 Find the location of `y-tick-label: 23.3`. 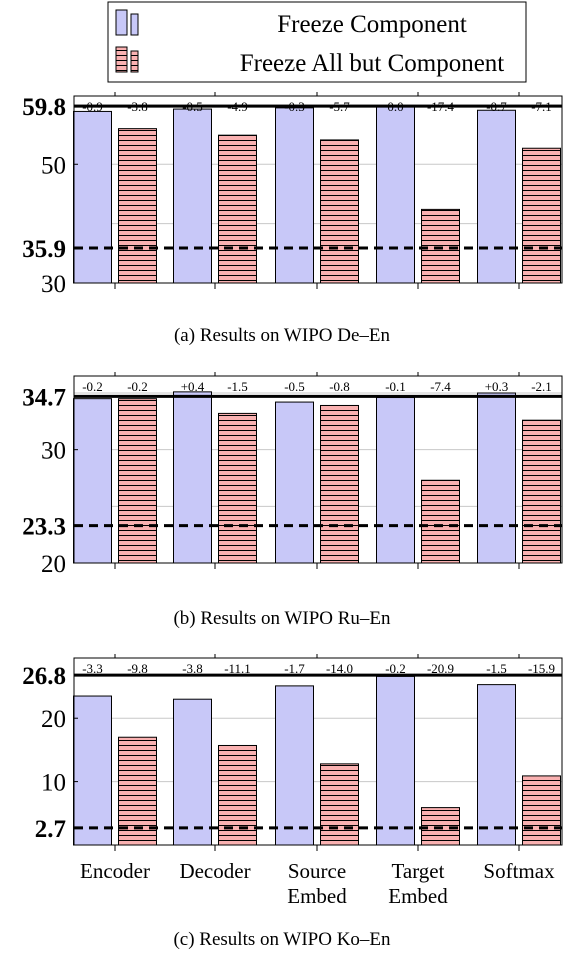

y-tick-label: 23.3 is located at coordinates (44, 527).